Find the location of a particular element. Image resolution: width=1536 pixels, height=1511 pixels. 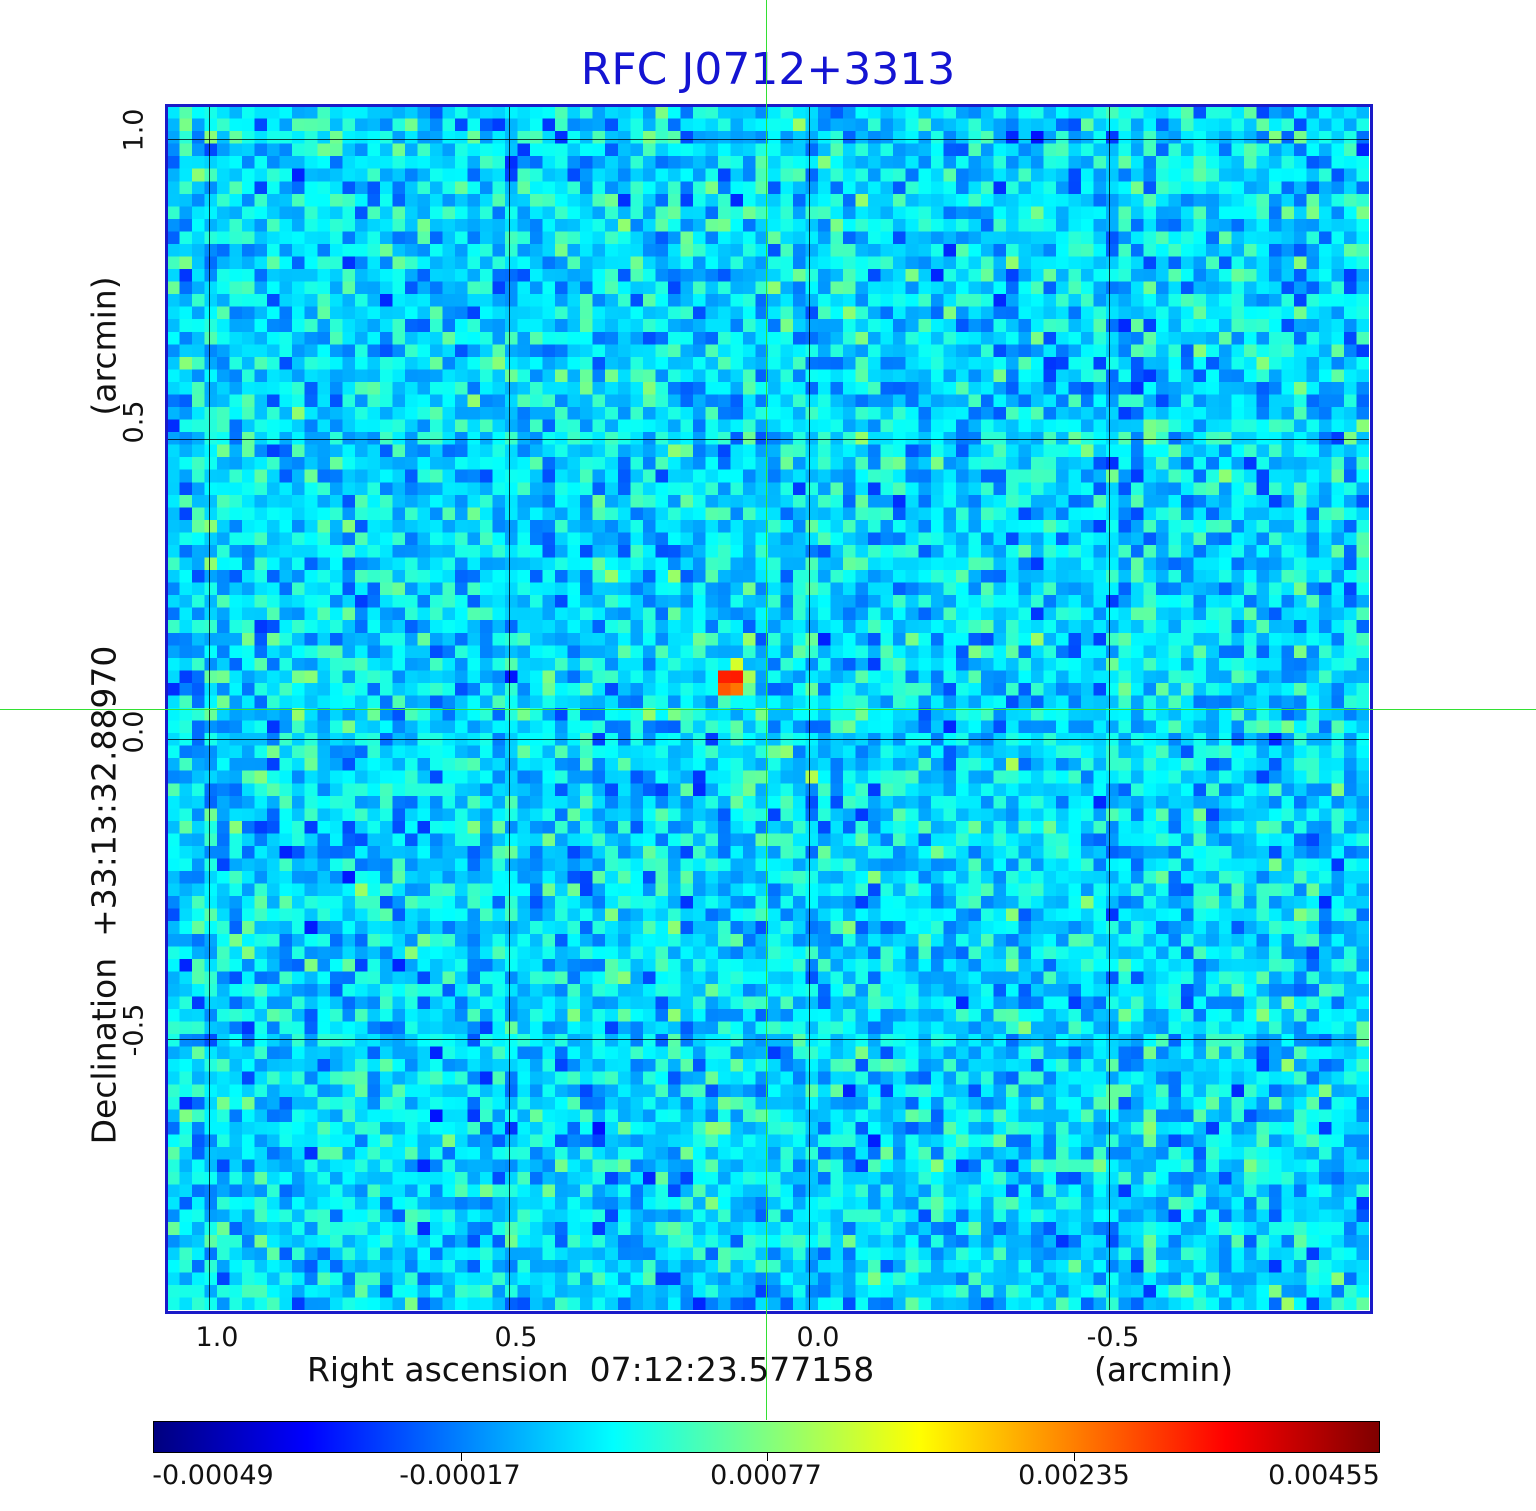

grid-line-dec-0.0 is located at coordinates (768, 739).